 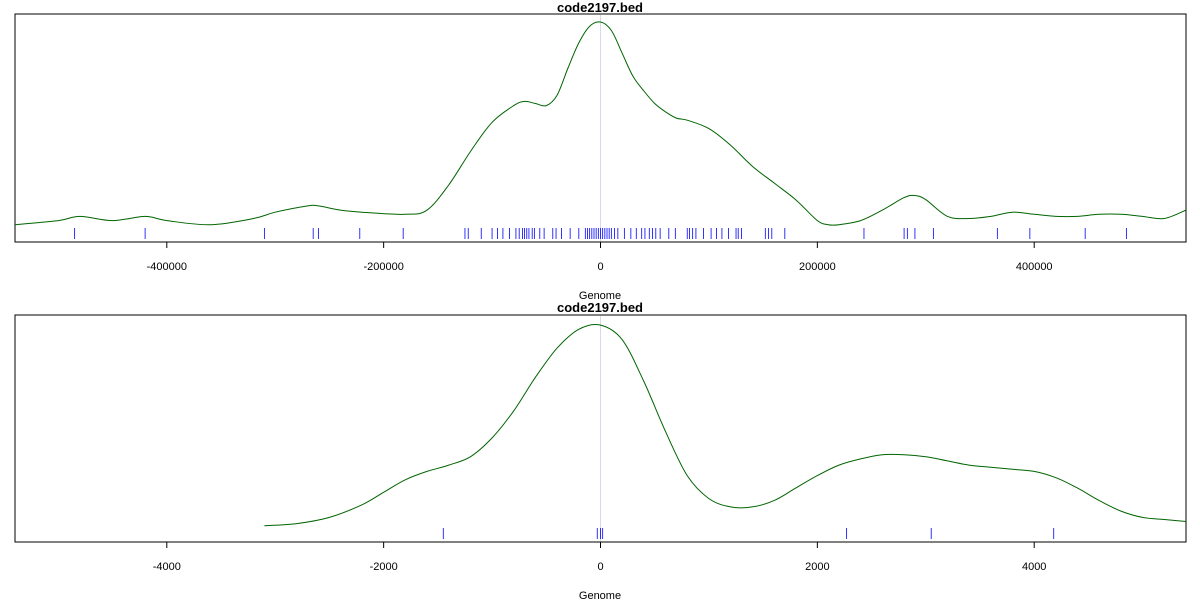 What do you see at coordinates (600, 595) in the screenshot?
I see `panel-2-x-label: Genome` at bounding box center [600, 595].